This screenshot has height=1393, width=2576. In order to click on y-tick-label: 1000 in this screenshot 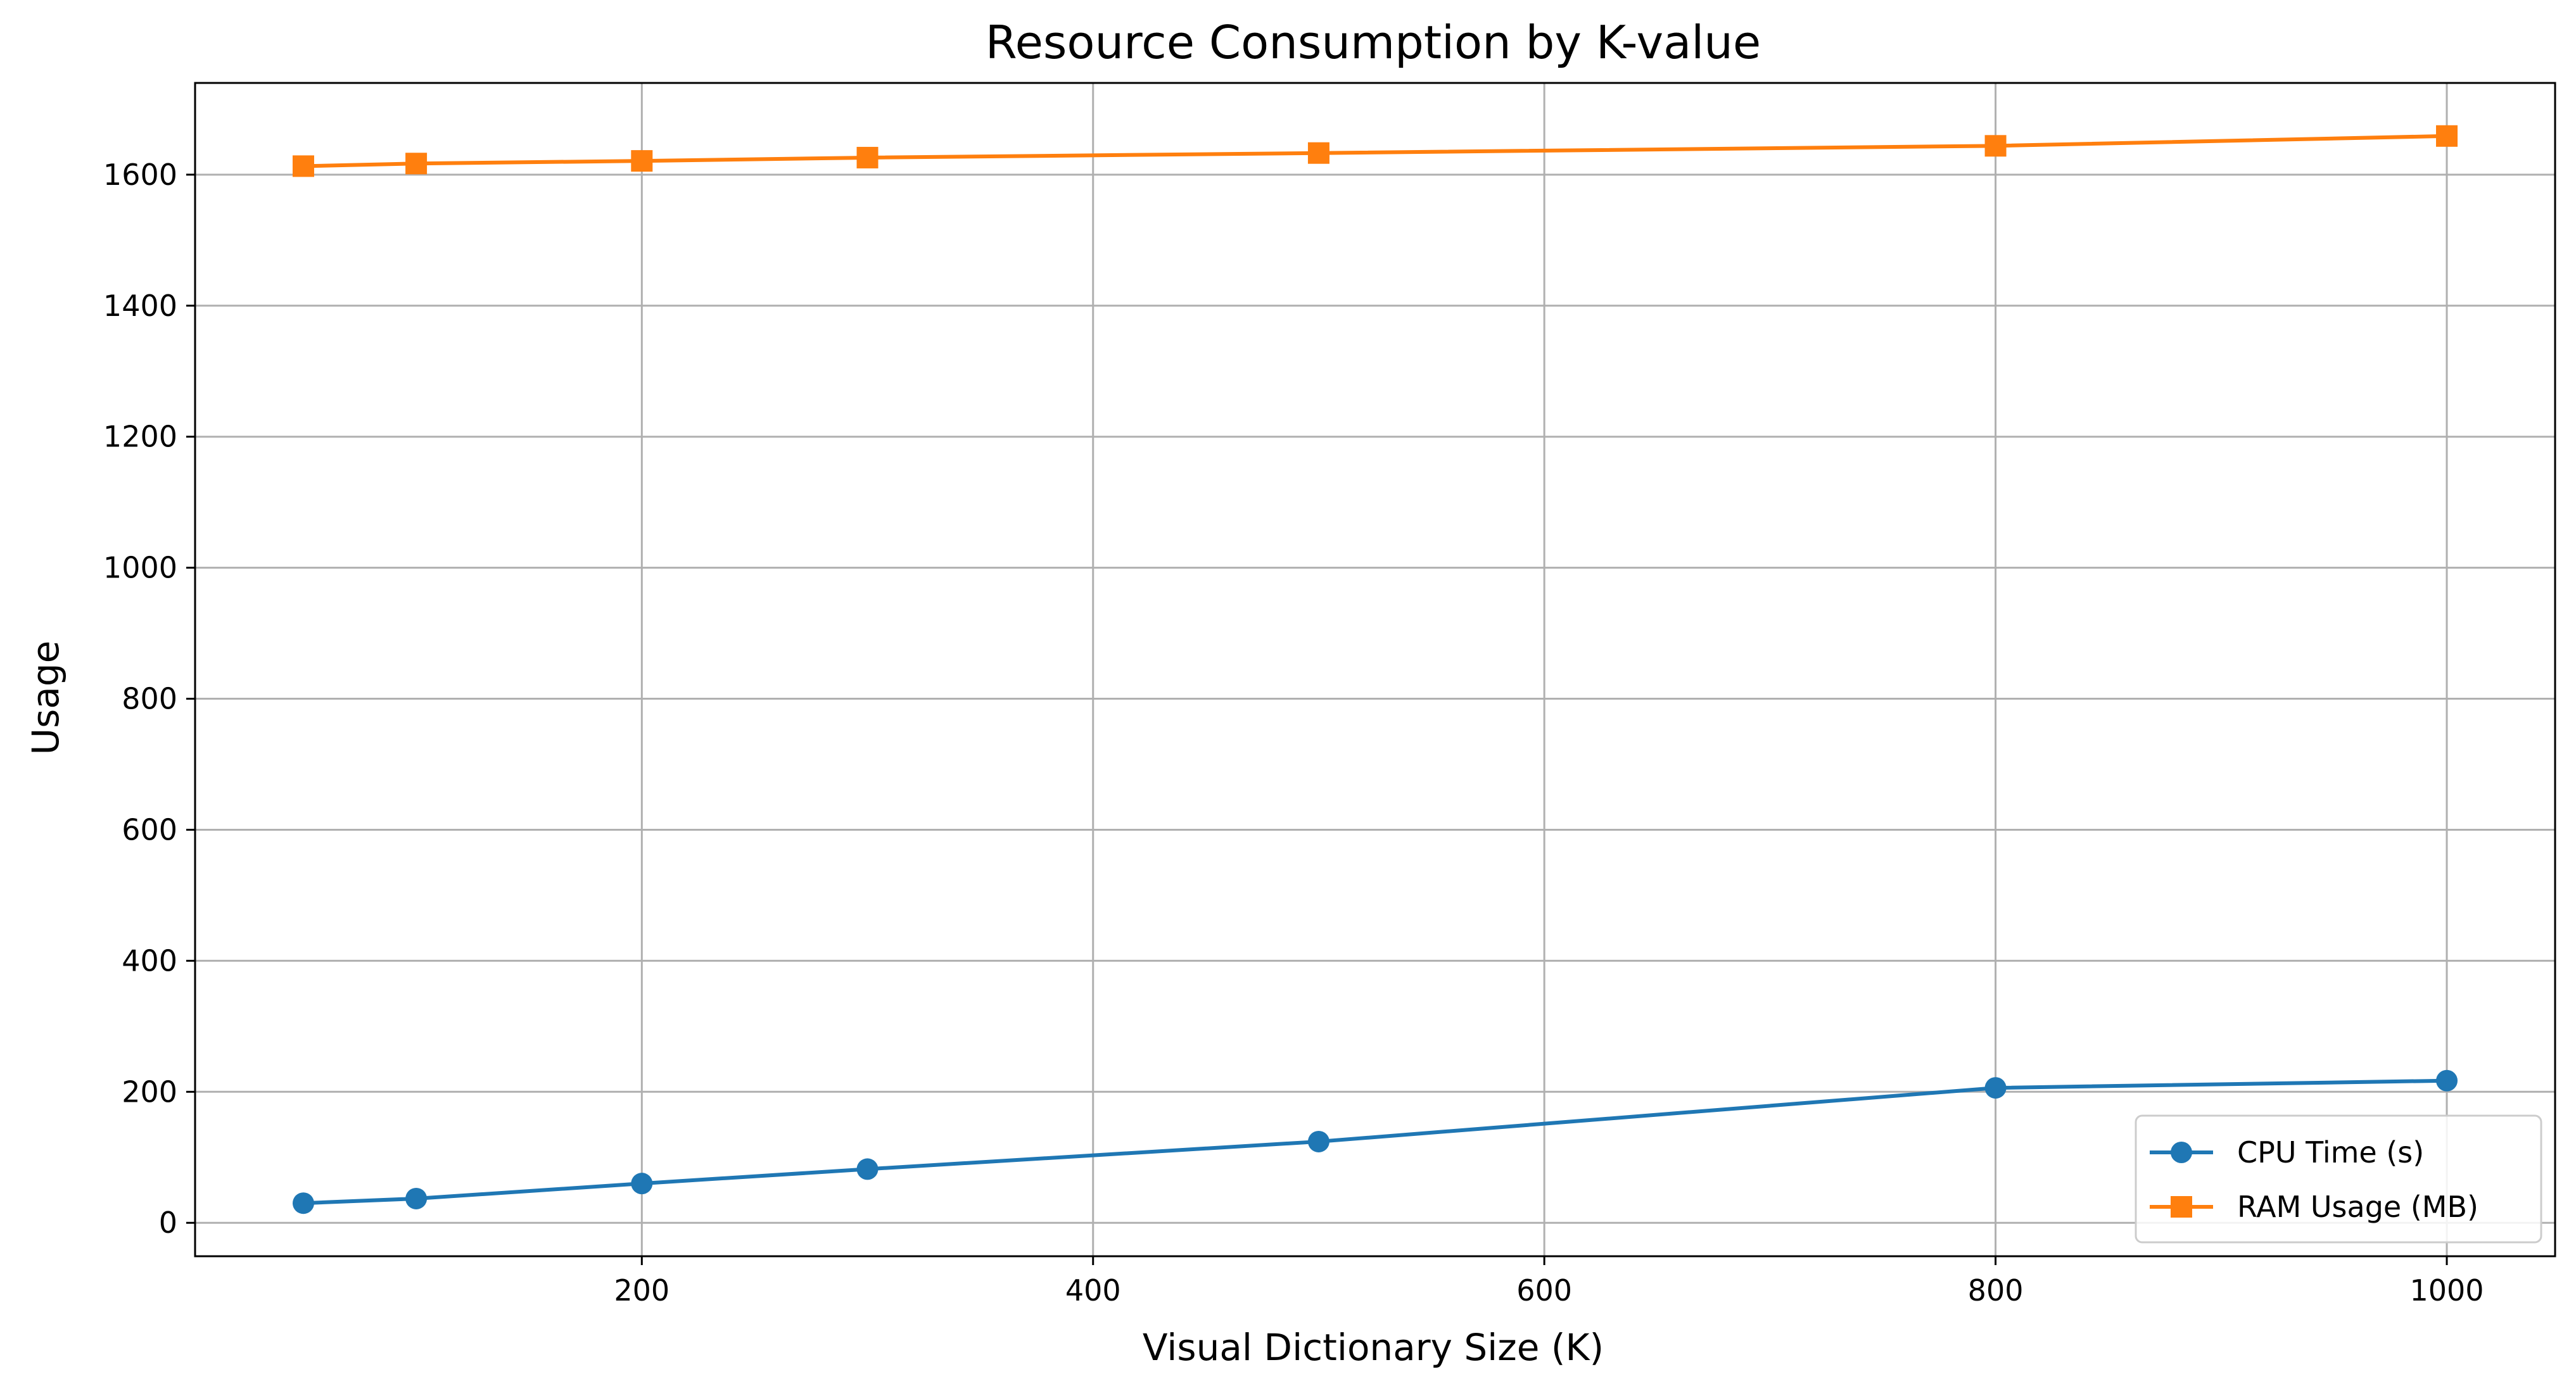, I will do `click(140, 568)`.